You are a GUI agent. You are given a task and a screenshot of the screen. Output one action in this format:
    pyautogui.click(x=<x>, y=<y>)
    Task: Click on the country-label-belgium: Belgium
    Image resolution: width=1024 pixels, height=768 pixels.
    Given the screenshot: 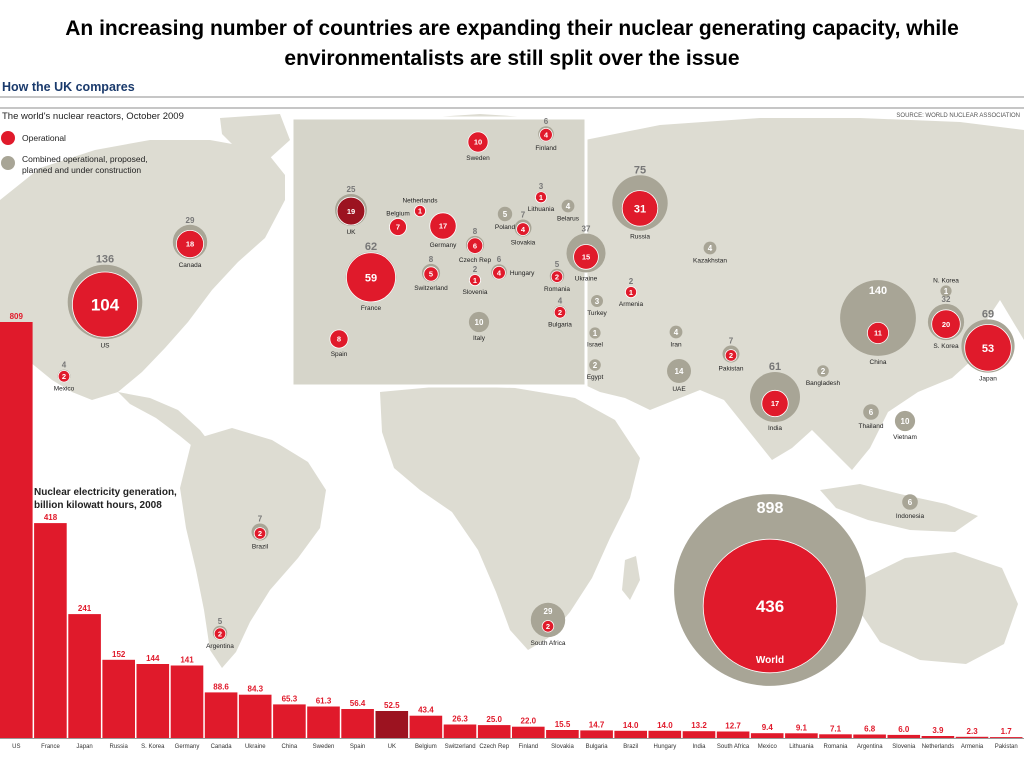 What is the action you would take?
    pyautogui.click(x=397, y=214)
    